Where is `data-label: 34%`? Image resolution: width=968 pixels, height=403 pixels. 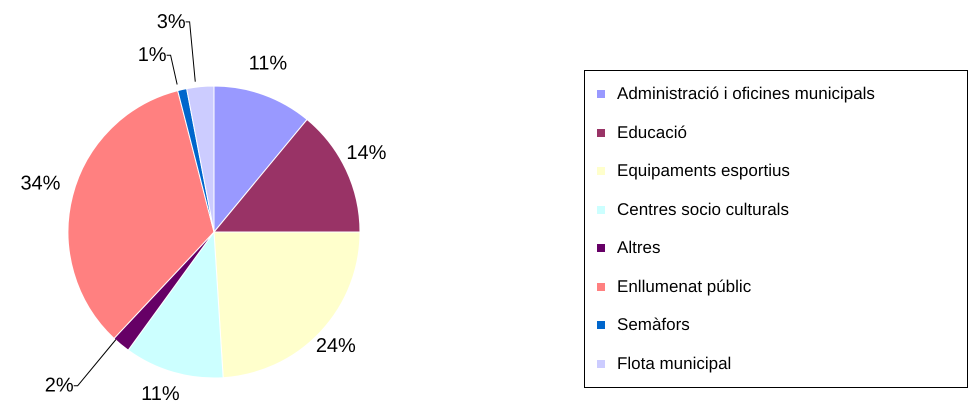 data-label: 34% is located at coordinates (40, 183).